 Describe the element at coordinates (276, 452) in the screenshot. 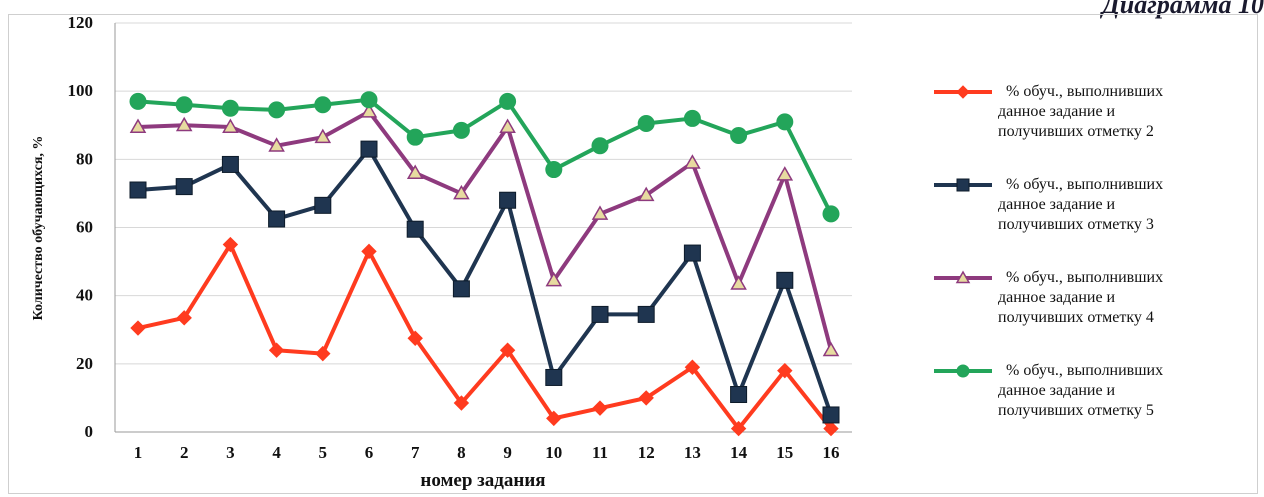

I see `x-tick-label: 4` at that location.